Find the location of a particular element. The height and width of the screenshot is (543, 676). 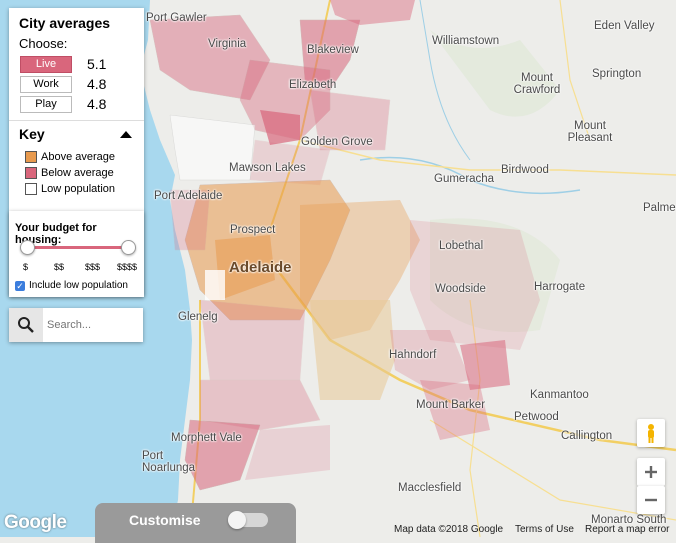

above-average-swatch is located at coordinates (31, 157).